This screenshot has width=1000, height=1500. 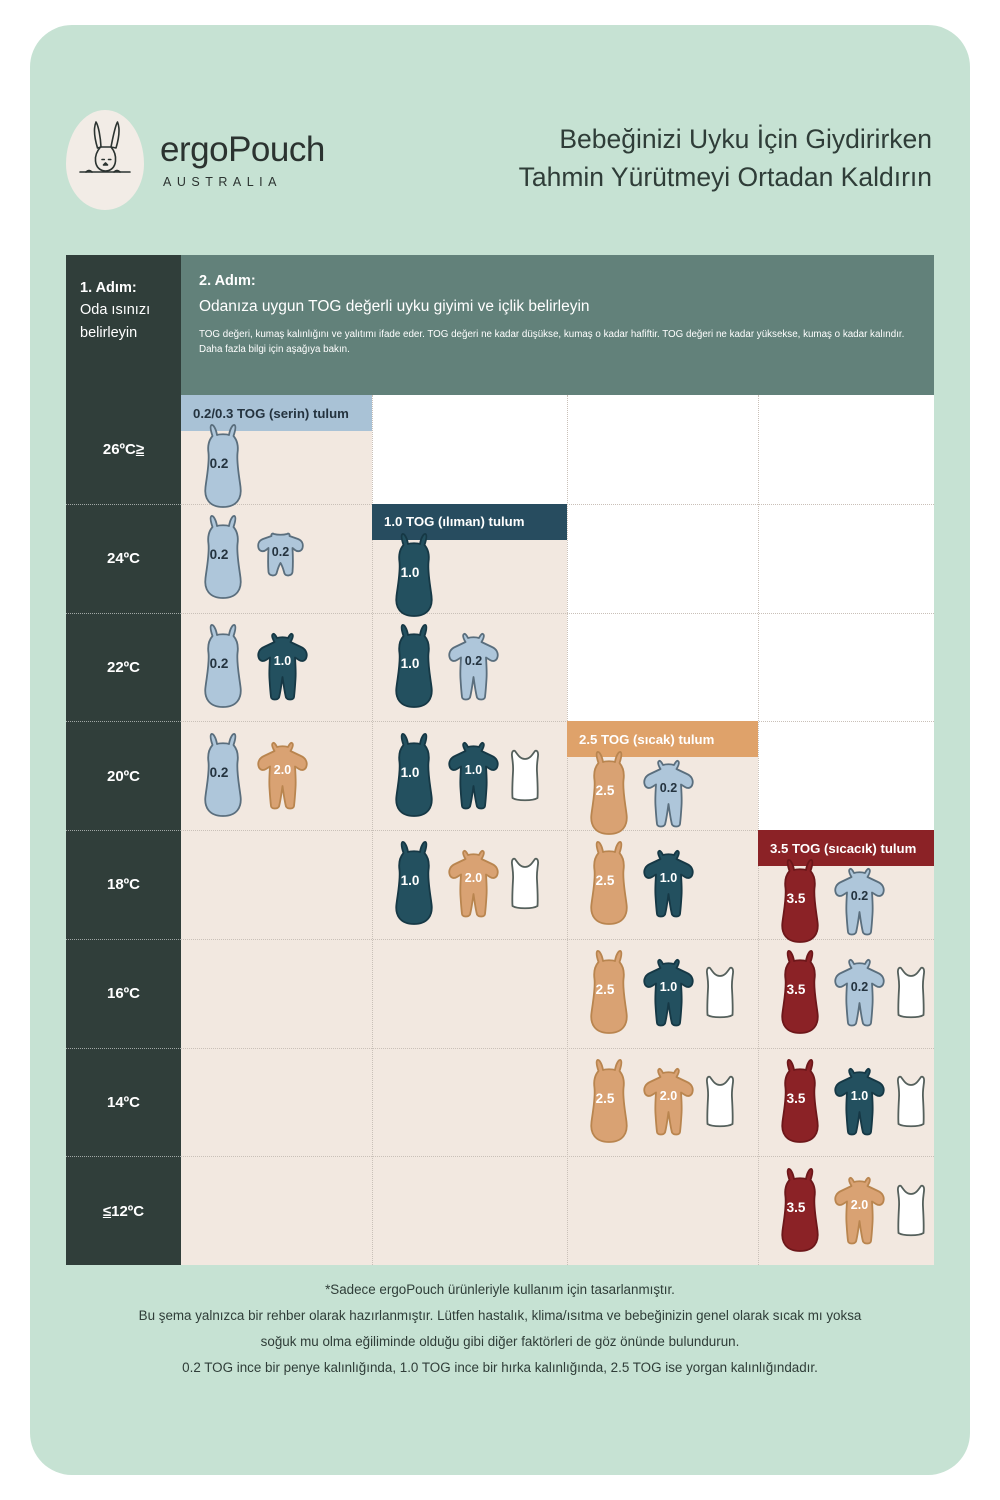 What do you see at coordinates (123, 667) in the screenshot?
I see `temperature-row-label: 22ºC` at bounding box center [123, 667].